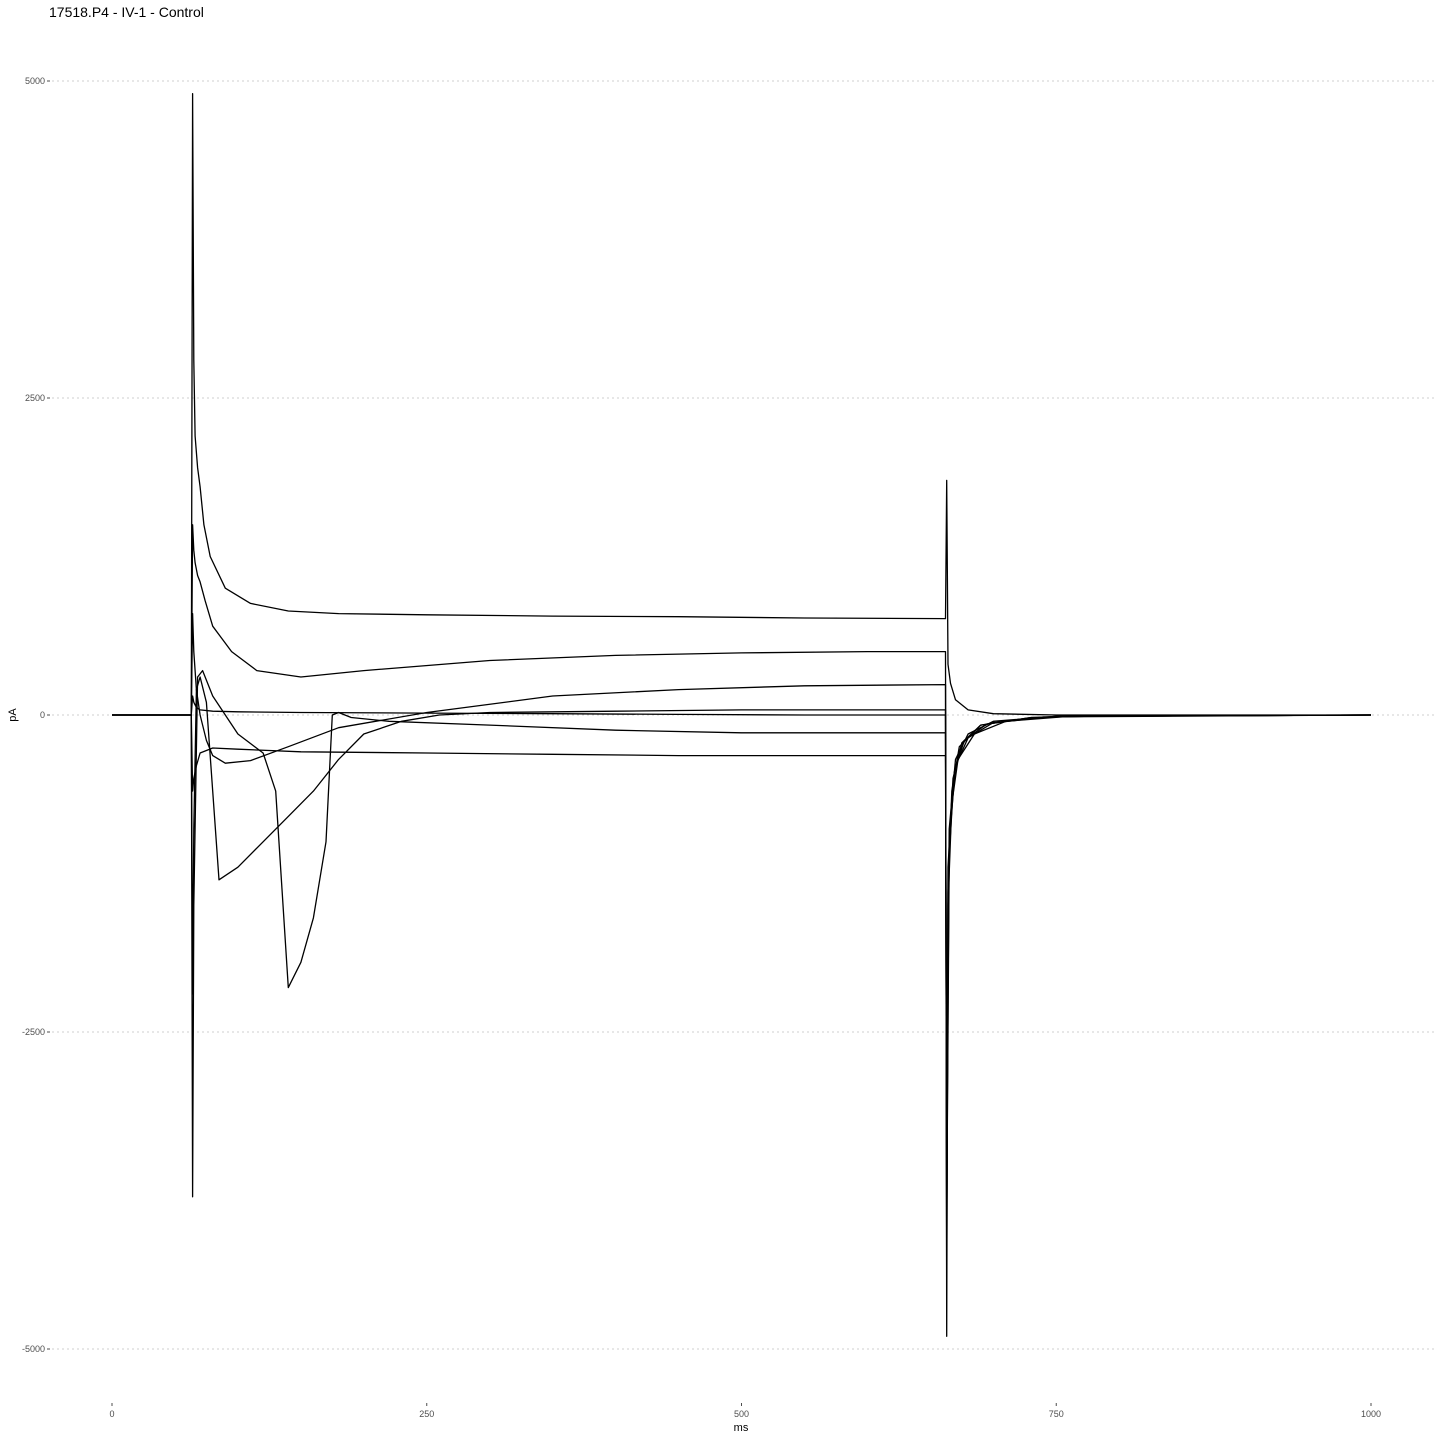 This screenshot has height=1440, width=1440. I want to click on x-tick-label: 250, so click(426, 1414).